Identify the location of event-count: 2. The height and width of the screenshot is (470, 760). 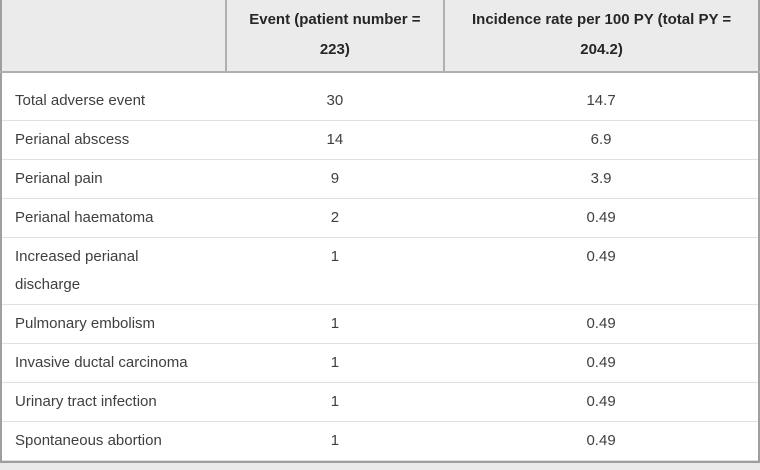
(335, 218).